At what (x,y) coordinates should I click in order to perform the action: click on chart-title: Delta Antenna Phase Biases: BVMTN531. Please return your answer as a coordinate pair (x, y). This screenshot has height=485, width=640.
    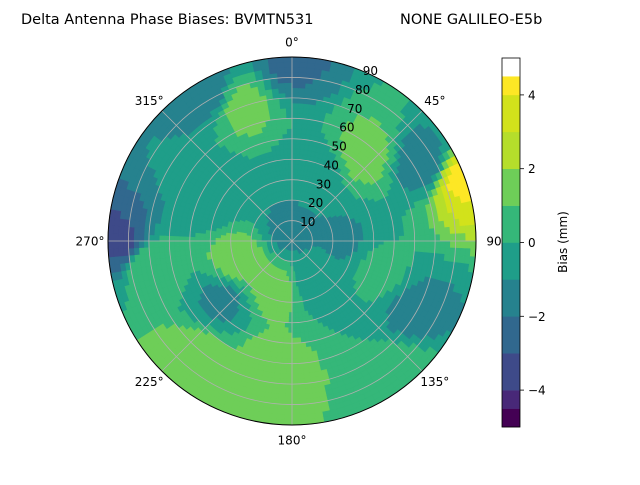
    Looking at the image, I should click on (167, 20).